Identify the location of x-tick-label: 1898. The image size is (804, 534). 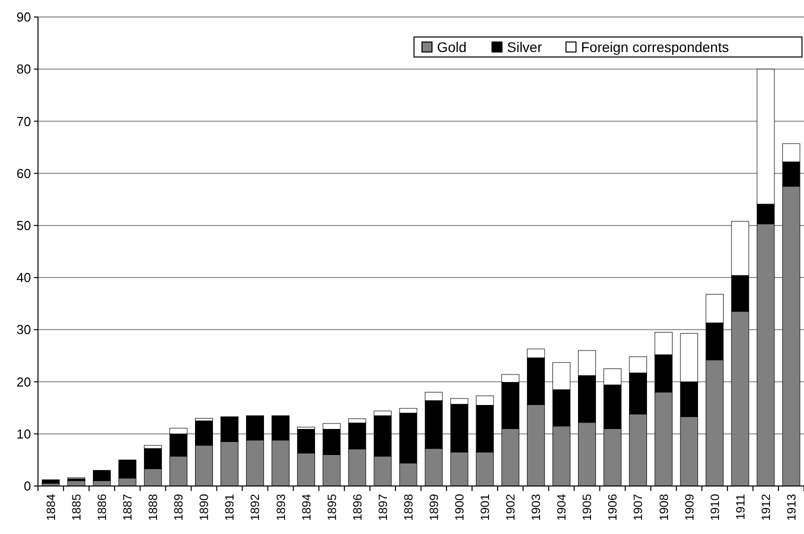
(408, 507).